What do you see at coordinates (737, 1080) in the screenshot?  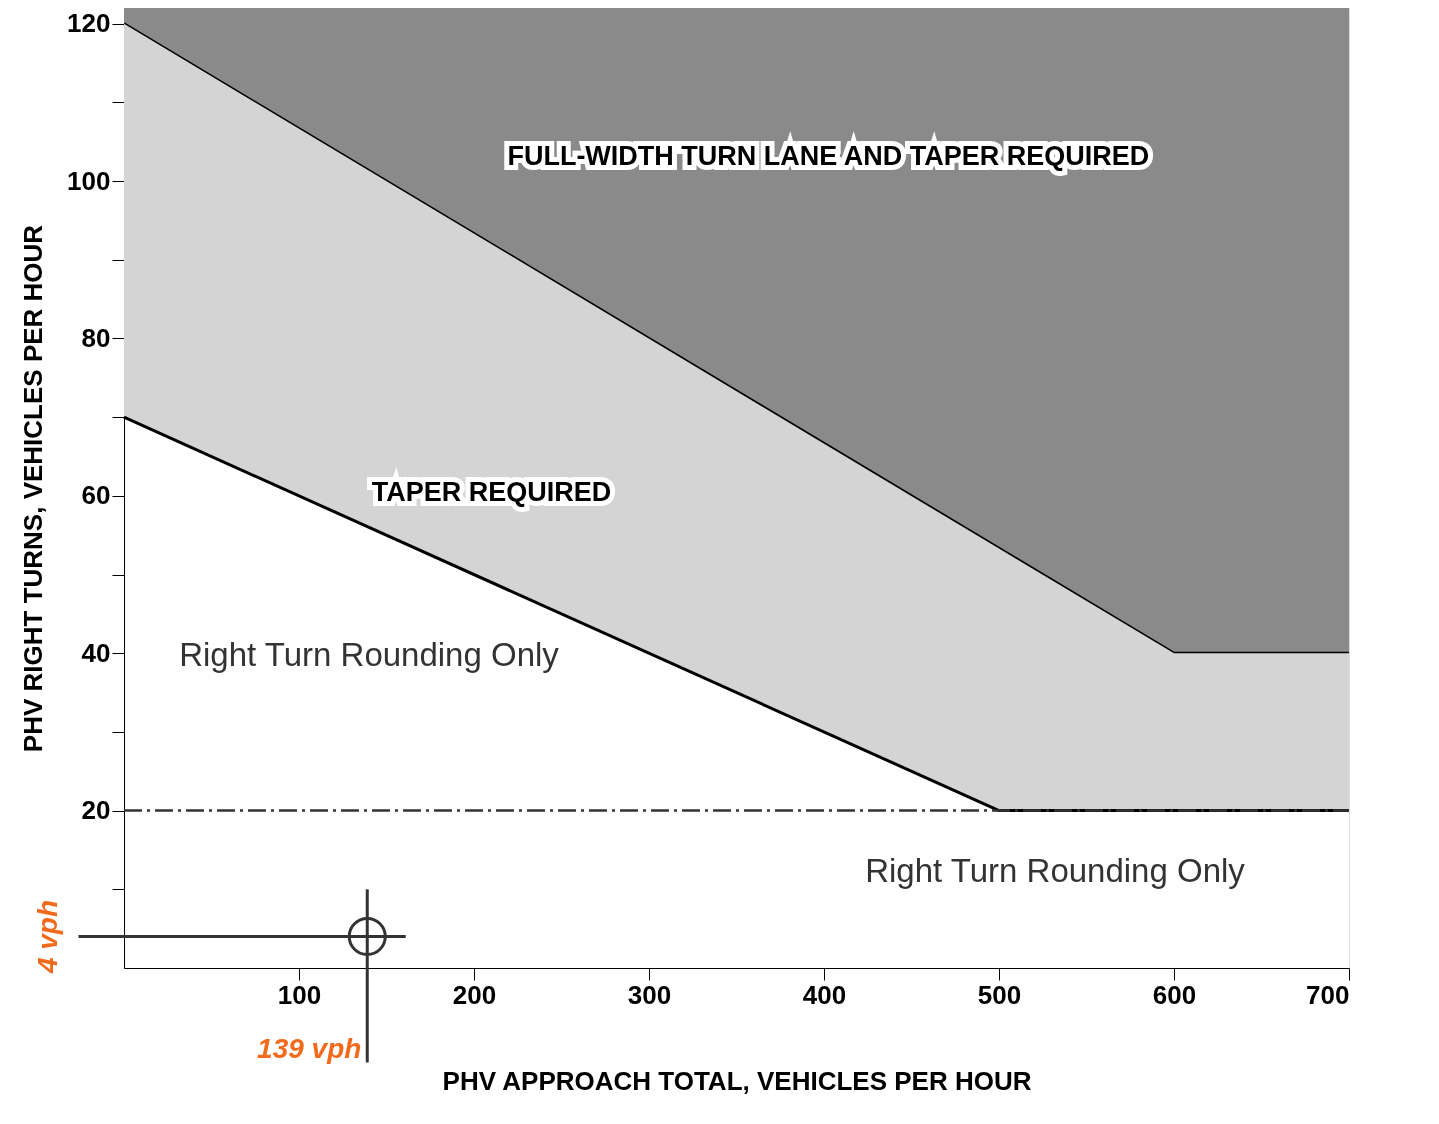 I see `x-axis-title: PHV APPROACH TOTAL, VEHICLES PER HOUR` at bounding box center [737, 1080].